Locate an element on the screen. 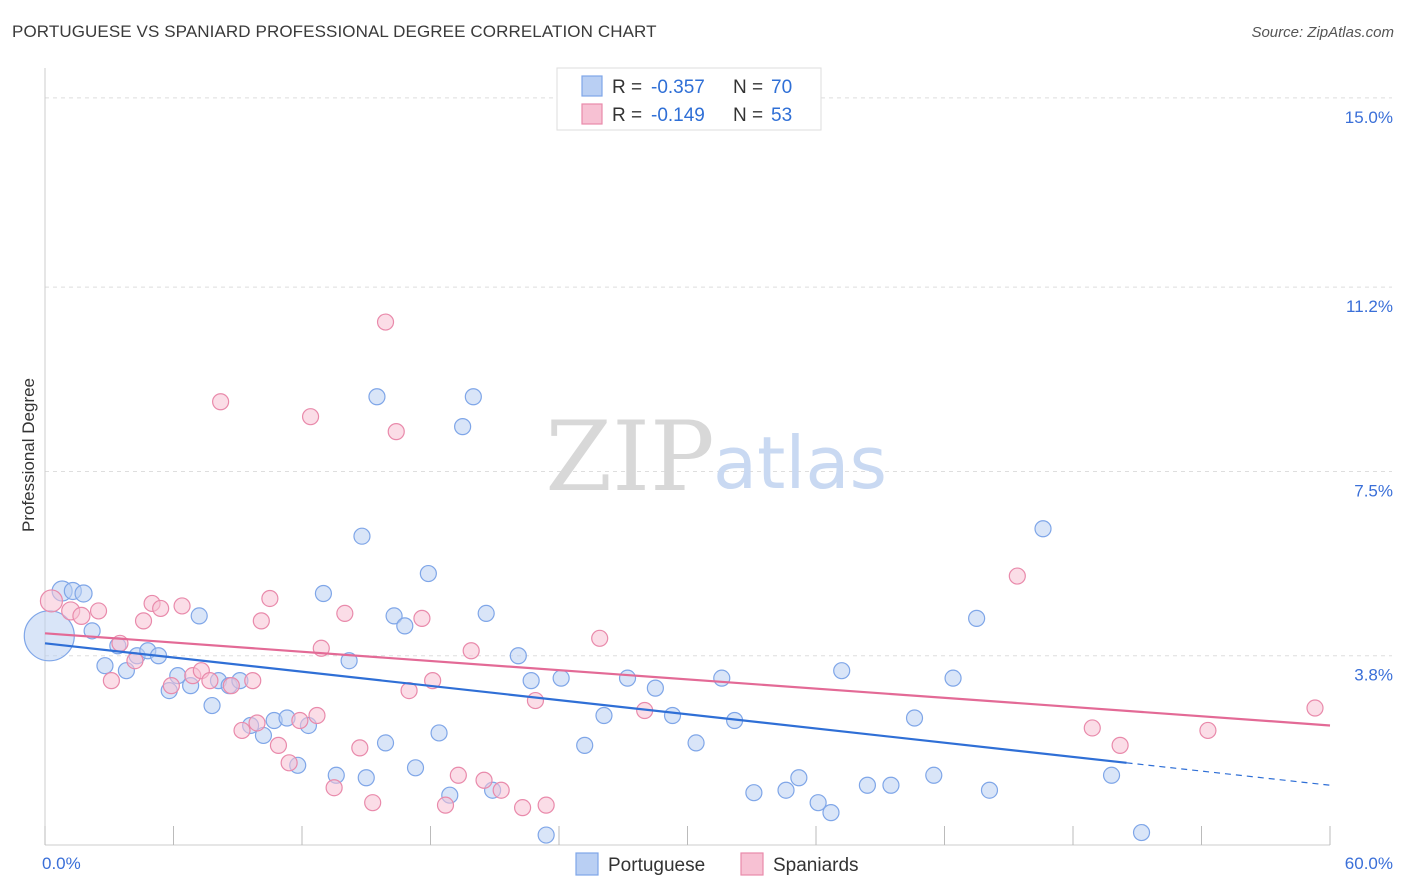 The image size is (1406, 892). y-tick-label: 11.2% is located at coordinates (1369, 306).